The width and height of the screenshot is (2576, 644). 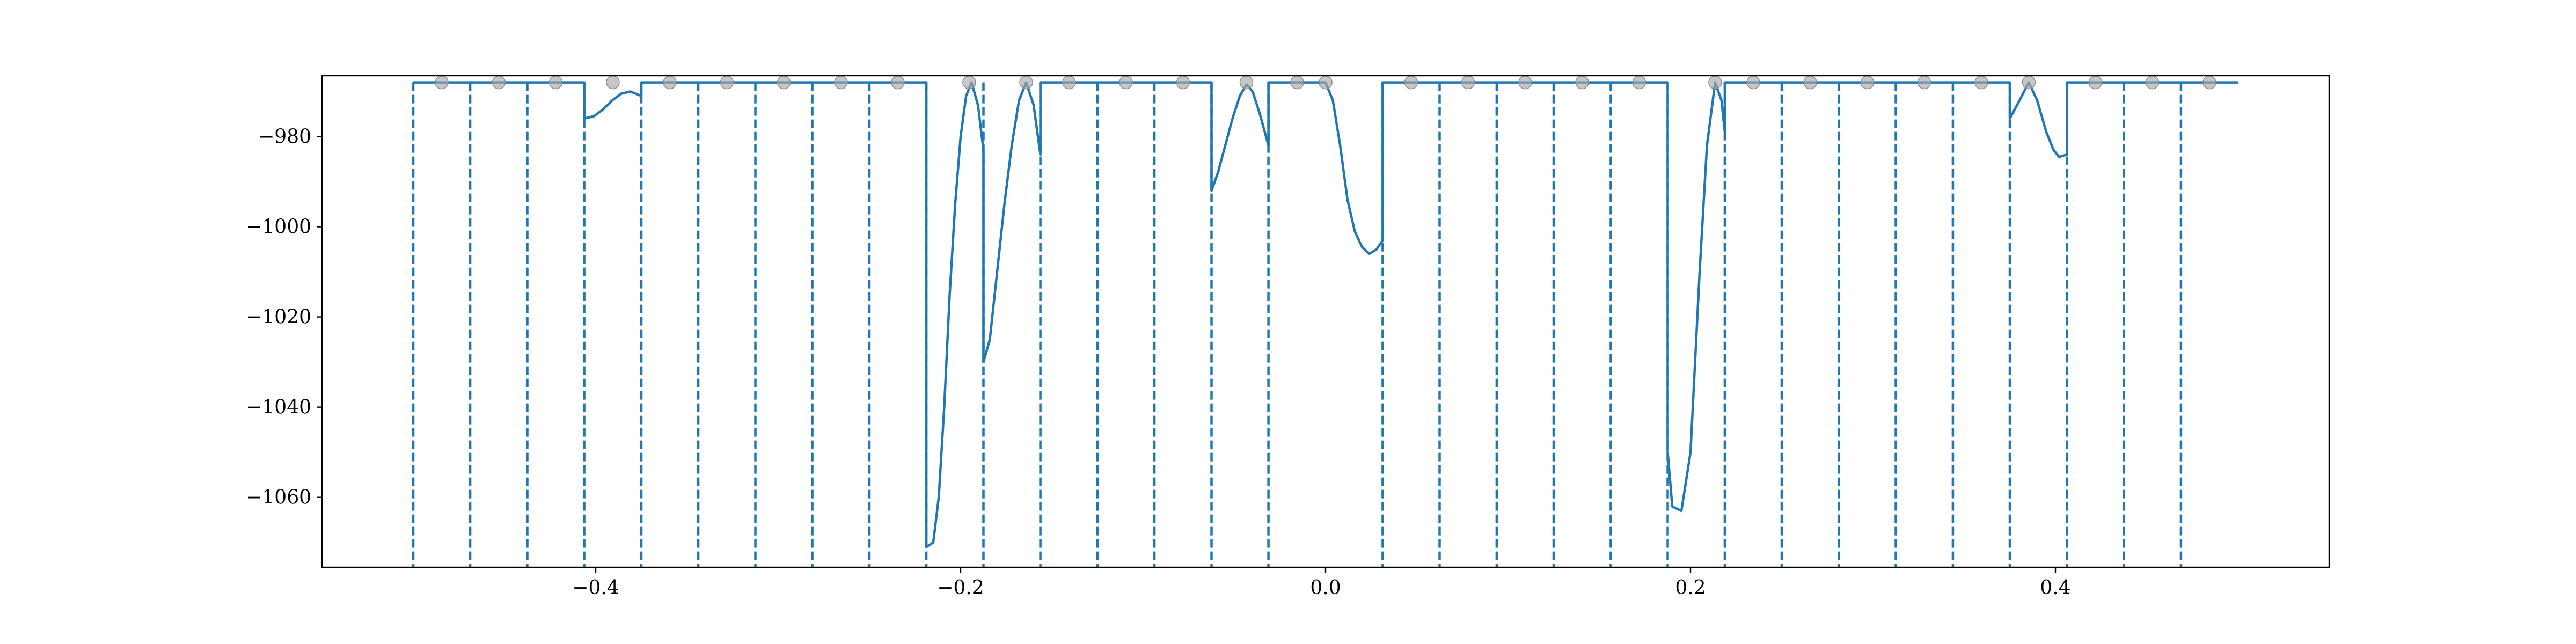 What do you see at coordinates (278, 408) in the screenshot?
I see `y-tick-label-3: −1040` at bounding box center [278, 408].